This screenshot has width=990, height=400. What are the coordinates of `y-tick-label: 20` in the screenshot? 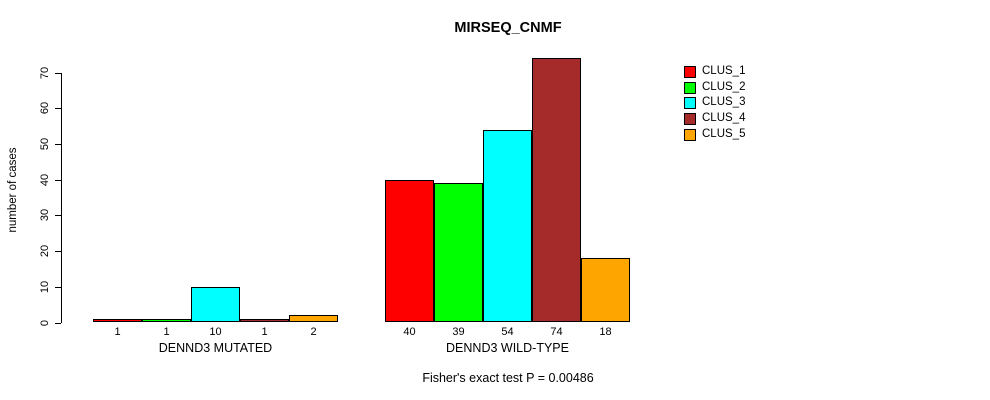 It's located at (45, 251).